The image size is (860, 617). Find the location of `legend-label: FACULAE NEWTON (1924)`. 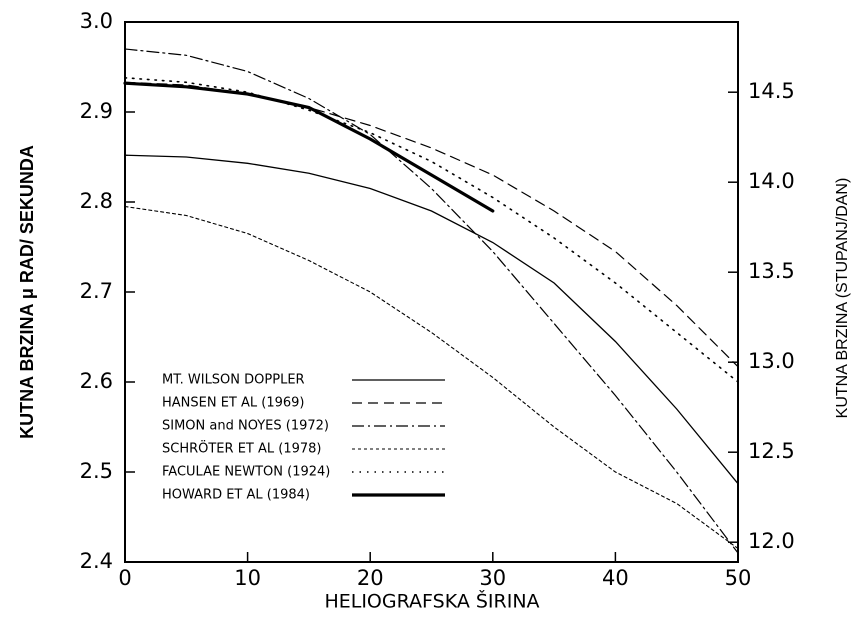

legend-label: FACULAE NEWTON (1924) is located at coordinates (246, 472).